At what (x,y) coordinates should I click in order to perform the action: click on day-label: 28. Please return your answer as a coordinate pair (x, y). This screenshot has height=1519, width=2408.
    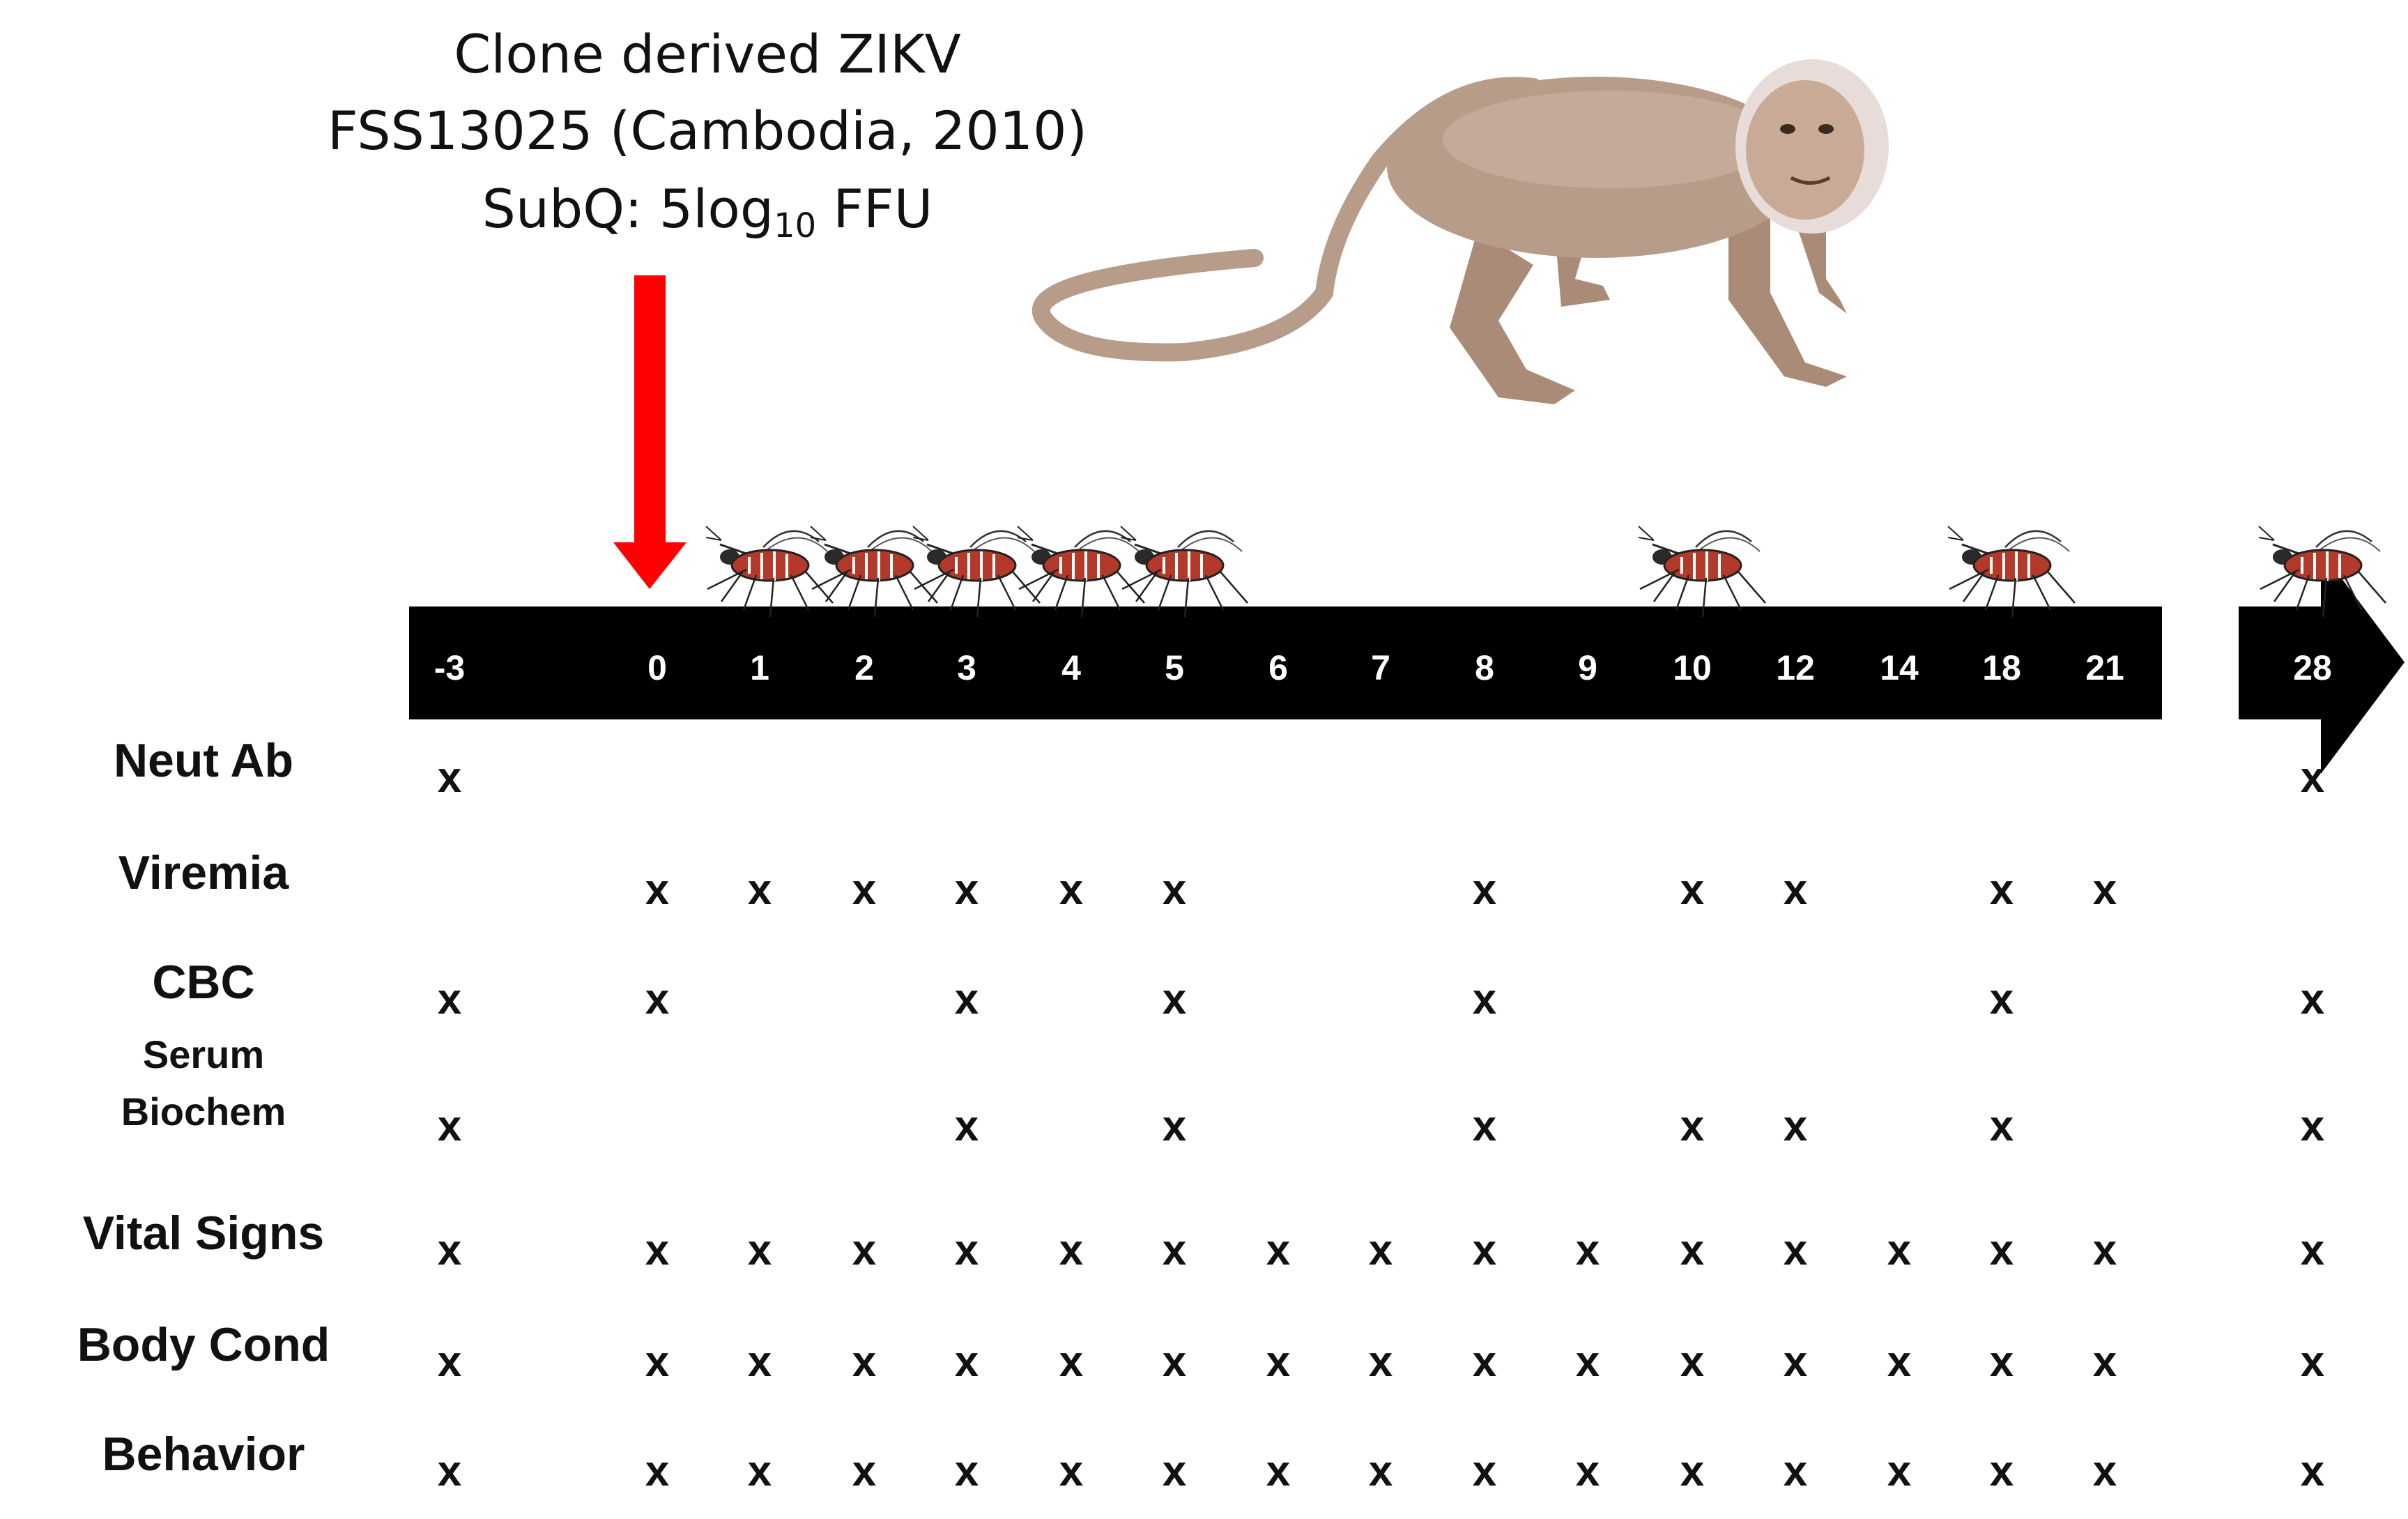
    Looking at the image, I should click on (2312, 667).